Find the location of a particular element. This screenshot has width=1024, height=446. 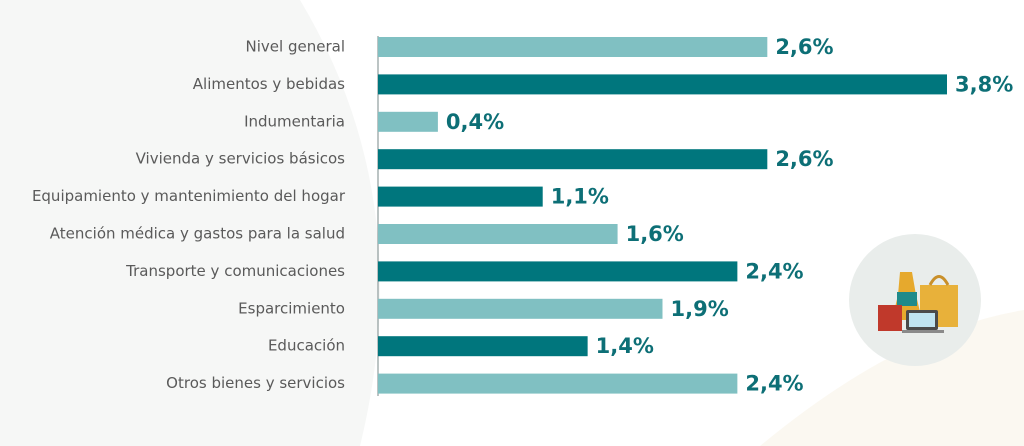

category-label: Otros bienes y servicios is located at coordinates (255, 383).